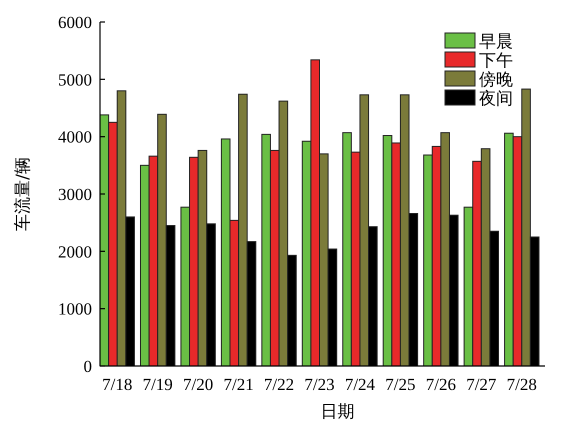 The width and height of the screenshot is (561, 424). I want to click on y-tick-label: 5000, so click(75, 80).